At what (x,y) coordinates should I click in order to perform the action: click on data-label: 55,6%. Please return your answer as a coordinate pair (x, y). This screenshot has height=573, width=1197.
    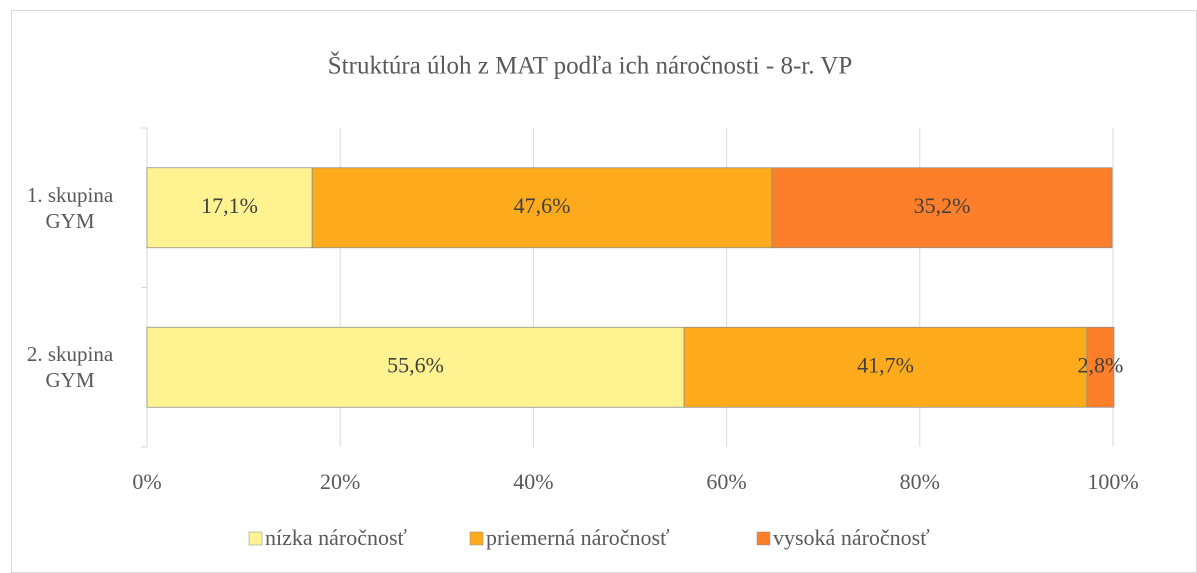
    Looking at the image, I should click on (415, 364).